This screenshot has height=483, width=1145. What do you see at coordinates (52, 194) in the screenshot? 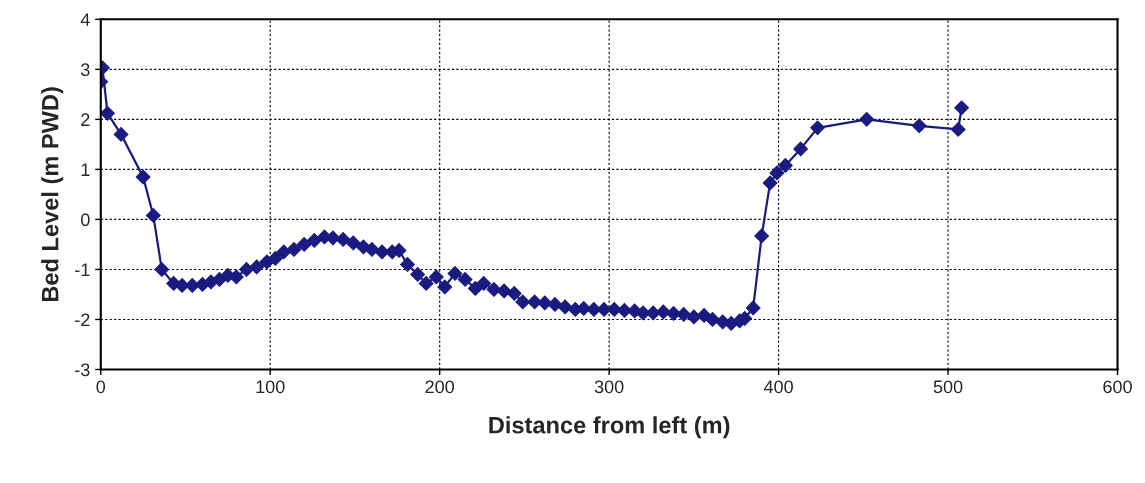
I see `y-axis-title: Bed Level (m PWD)` at bounding box center [52, 194].